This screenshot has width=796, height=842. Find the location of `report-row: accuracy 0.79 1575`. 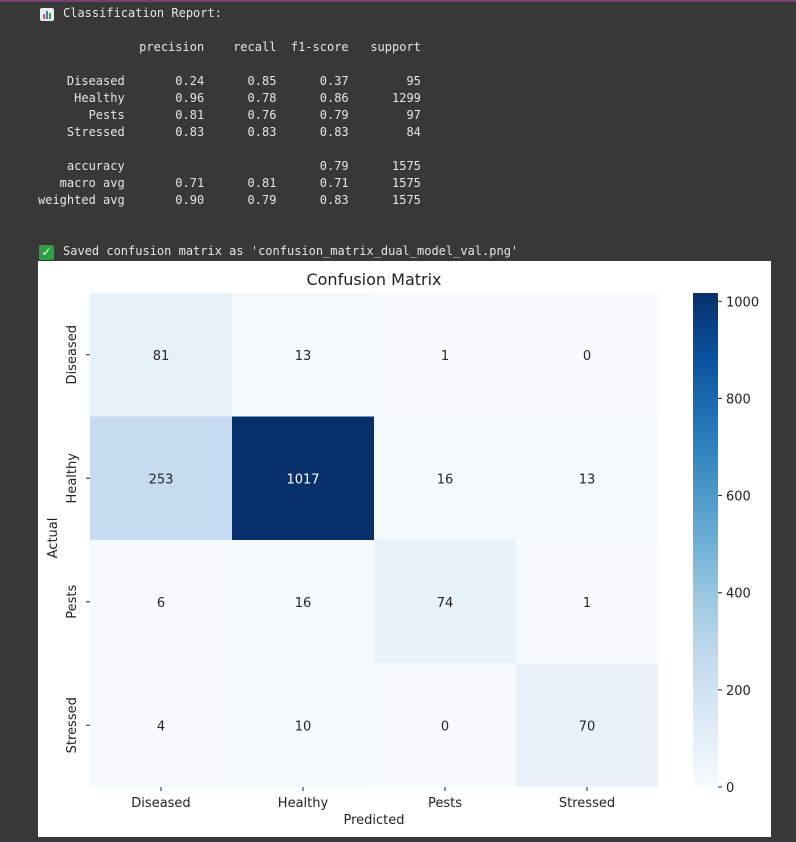

report-row: accuracy 0.79 1575 is located at coordinates (229, 166).